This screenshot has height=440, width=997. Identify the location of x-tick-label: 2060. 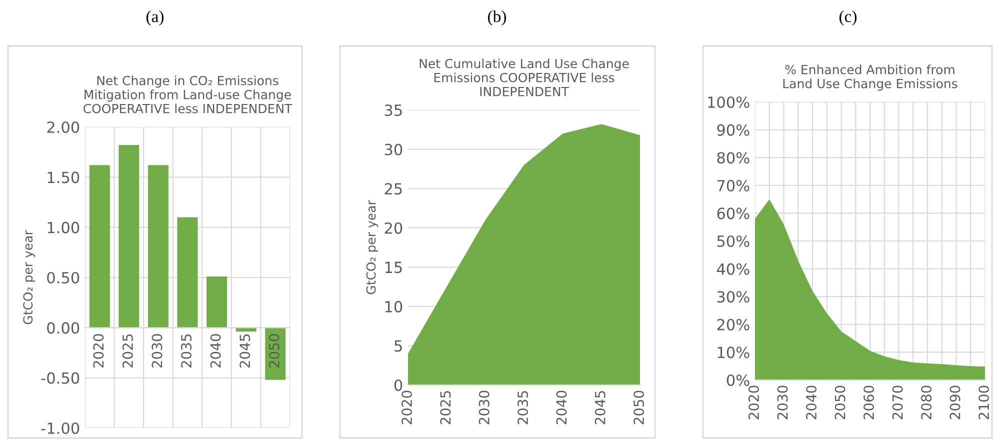
(869, 403).